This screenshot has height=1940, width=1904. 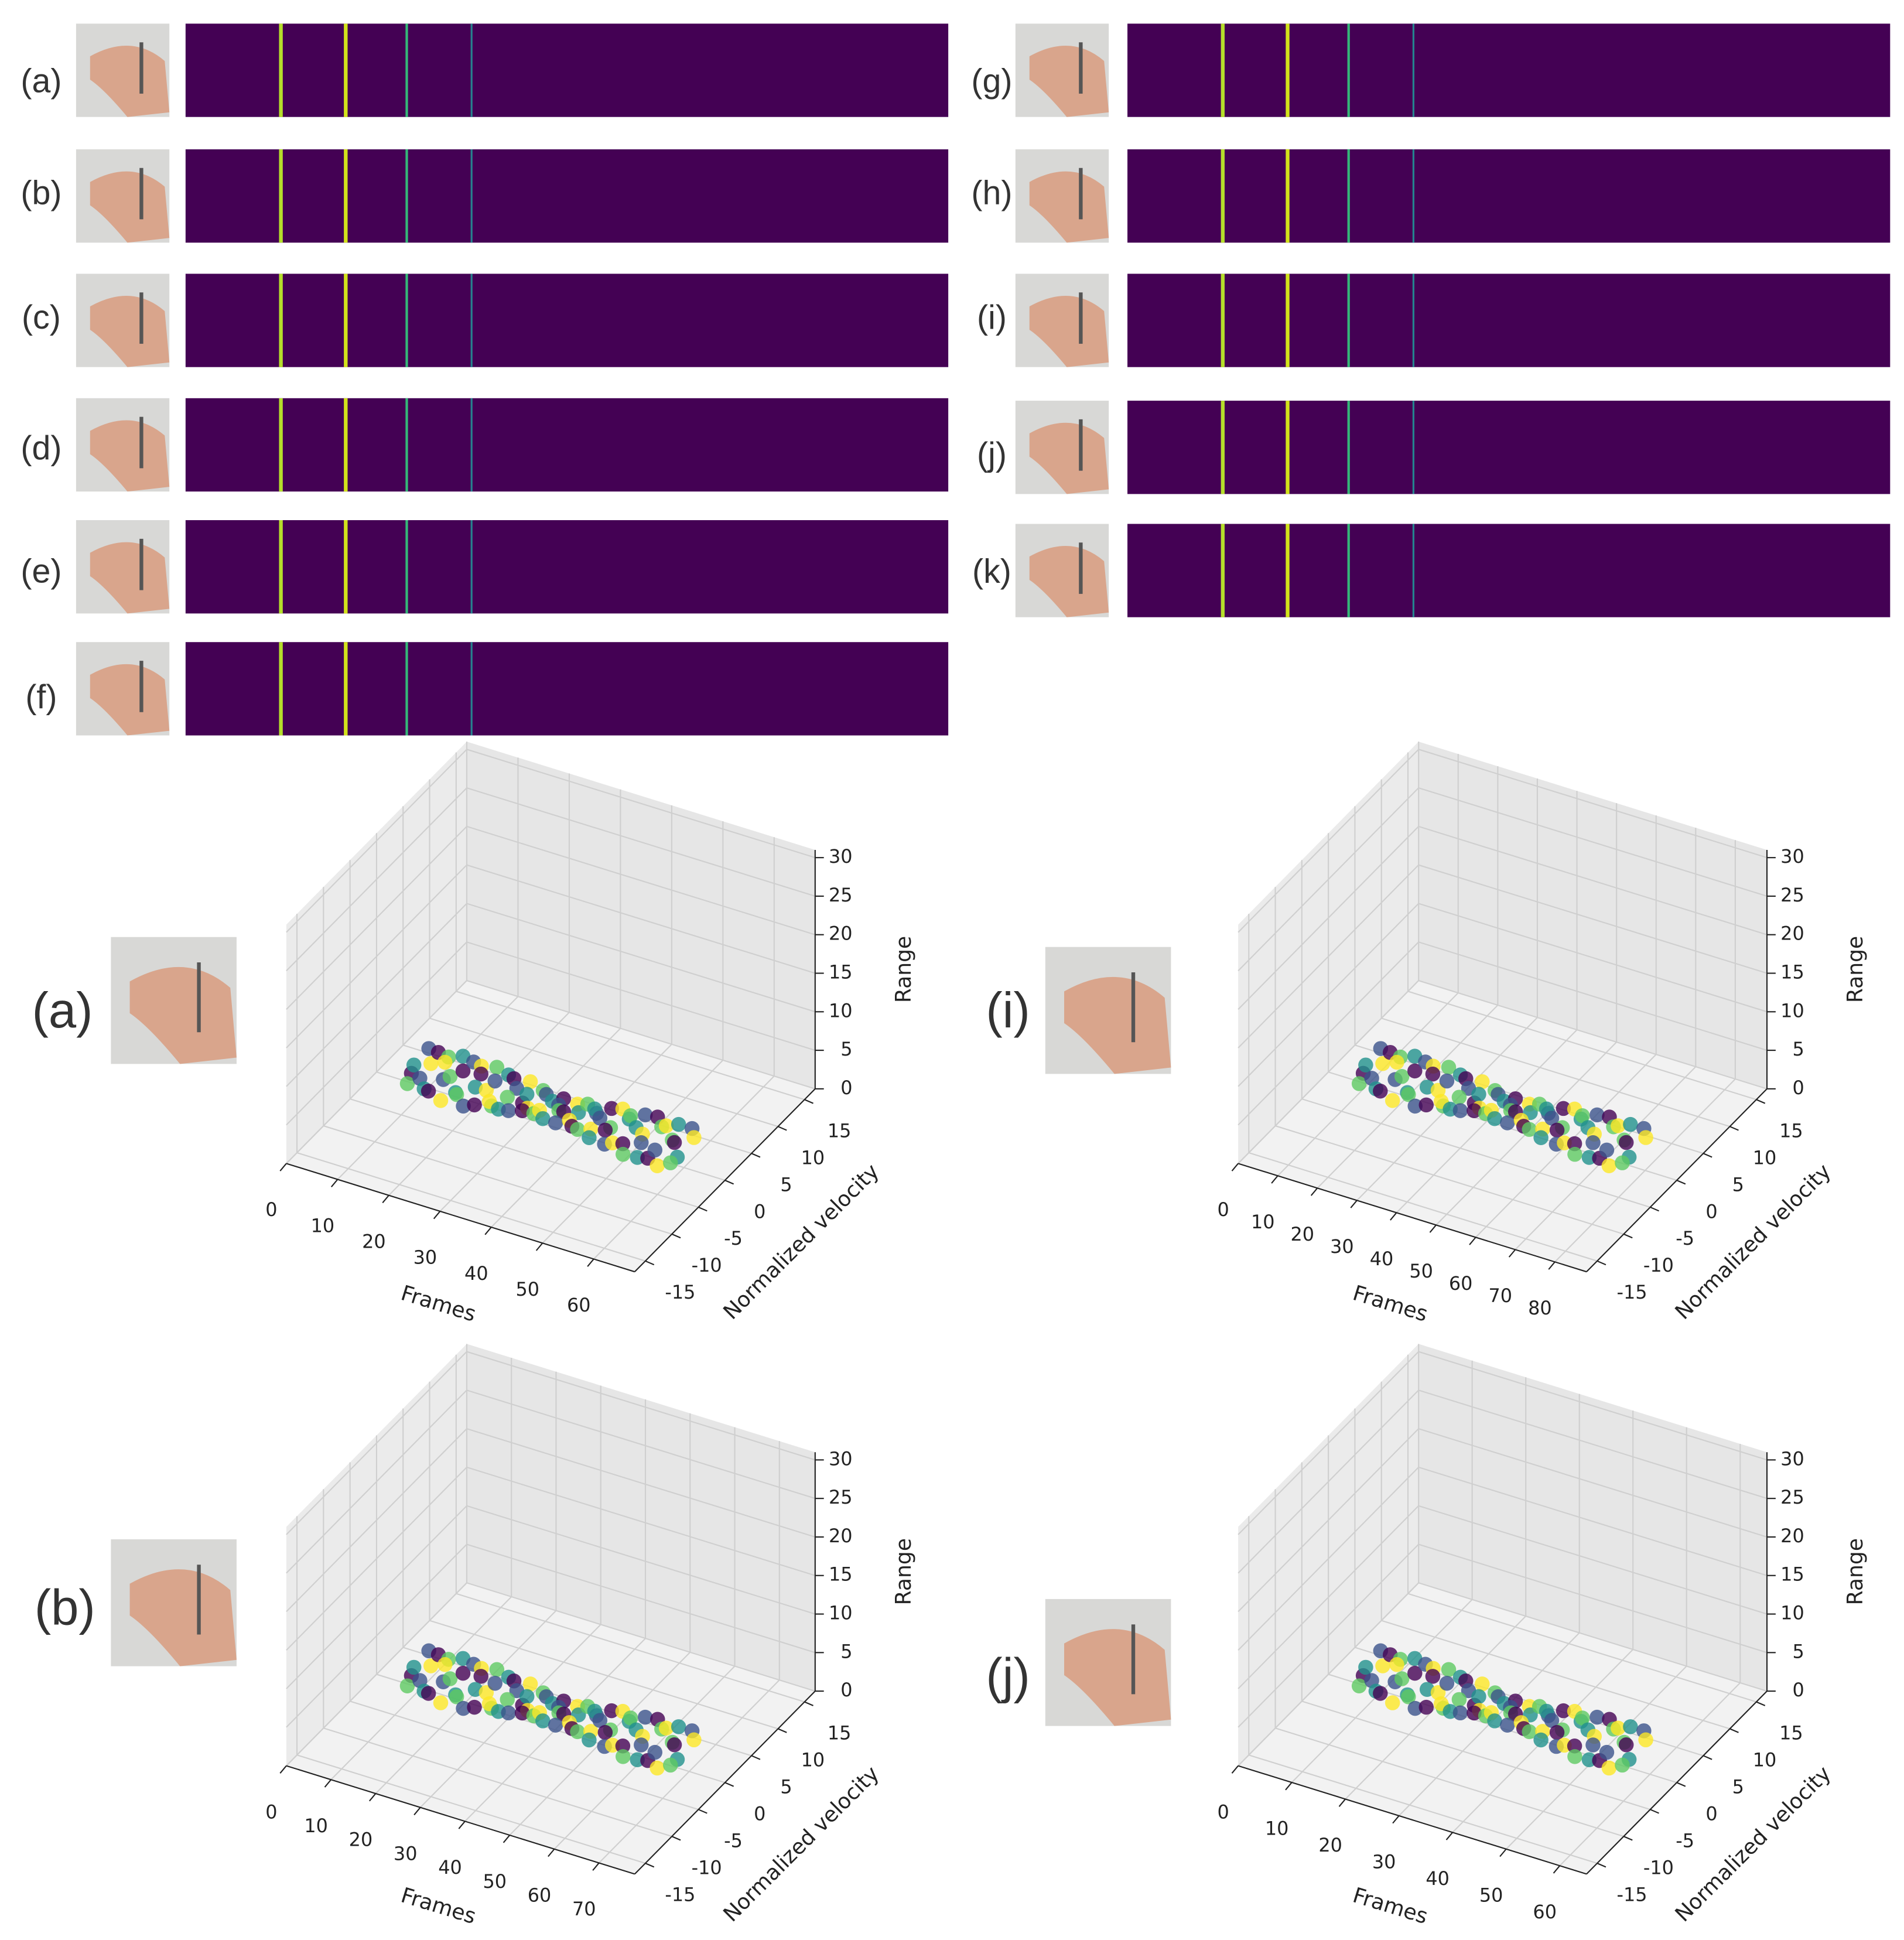 What do you see at coordinates (1791, 1130) in the screenshot?
I see `y-tick-label: 15` at bounding box center [1791, 1130].